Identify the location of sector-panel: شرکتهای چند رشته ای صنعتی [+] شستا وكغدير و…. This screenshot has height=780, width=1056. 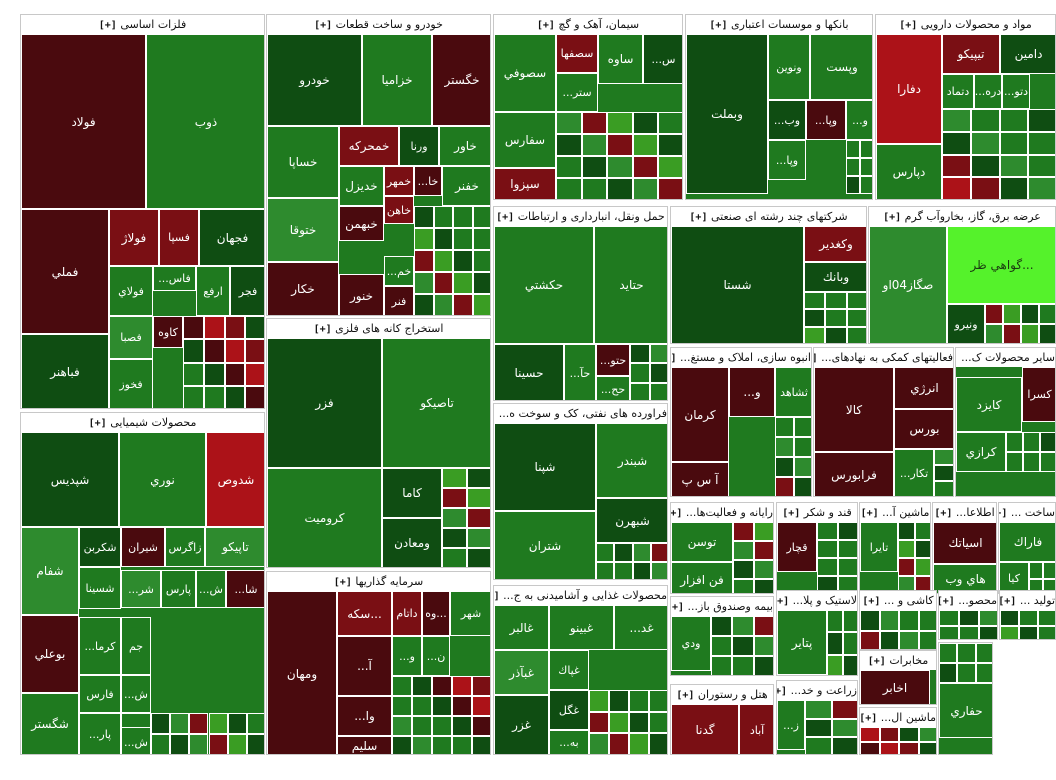
(768, 275).